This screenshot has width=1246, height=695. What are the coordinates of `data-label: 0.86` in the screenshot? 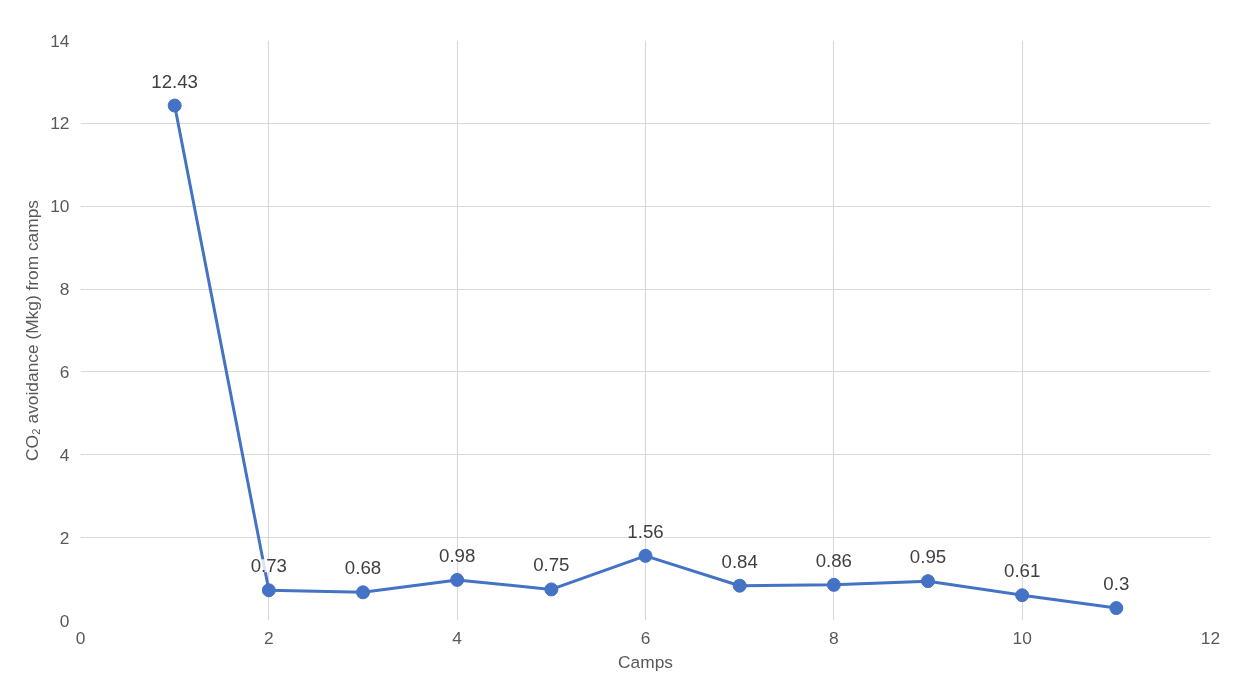 It's located at (833, 560).